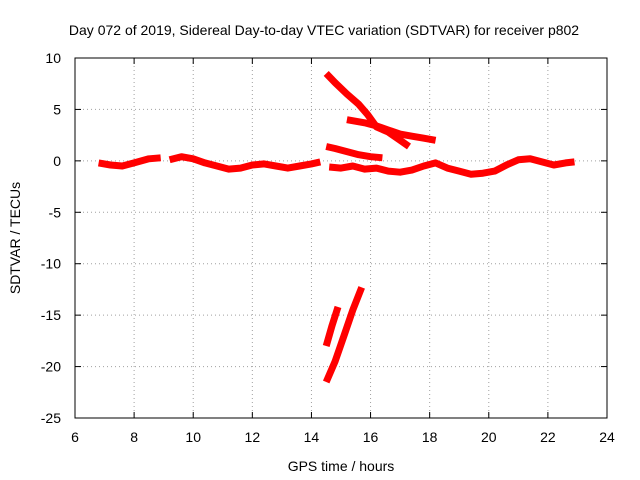 This screenshot has height=480, width=640. Describe the element at coordinates (51, 315) in the screenshot. I see `y-tick-label: -15` at that location.